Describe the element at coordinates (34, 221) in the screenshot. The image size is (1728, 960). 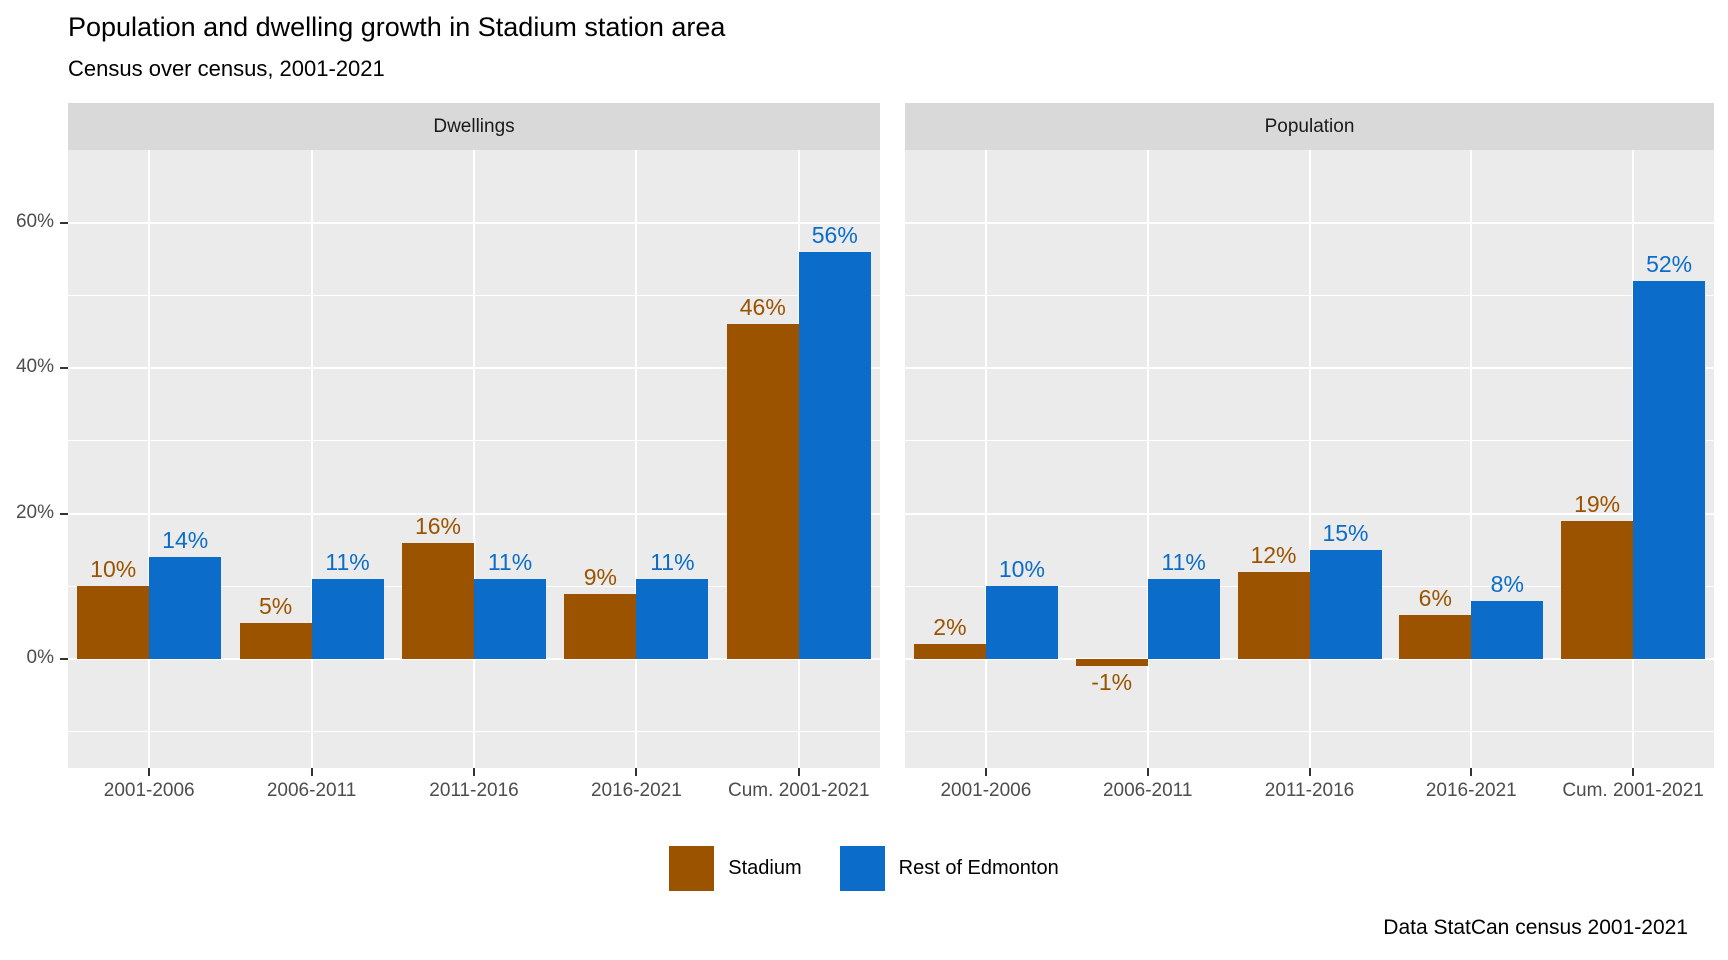
I see `y-tick-label: 60%` at that location.